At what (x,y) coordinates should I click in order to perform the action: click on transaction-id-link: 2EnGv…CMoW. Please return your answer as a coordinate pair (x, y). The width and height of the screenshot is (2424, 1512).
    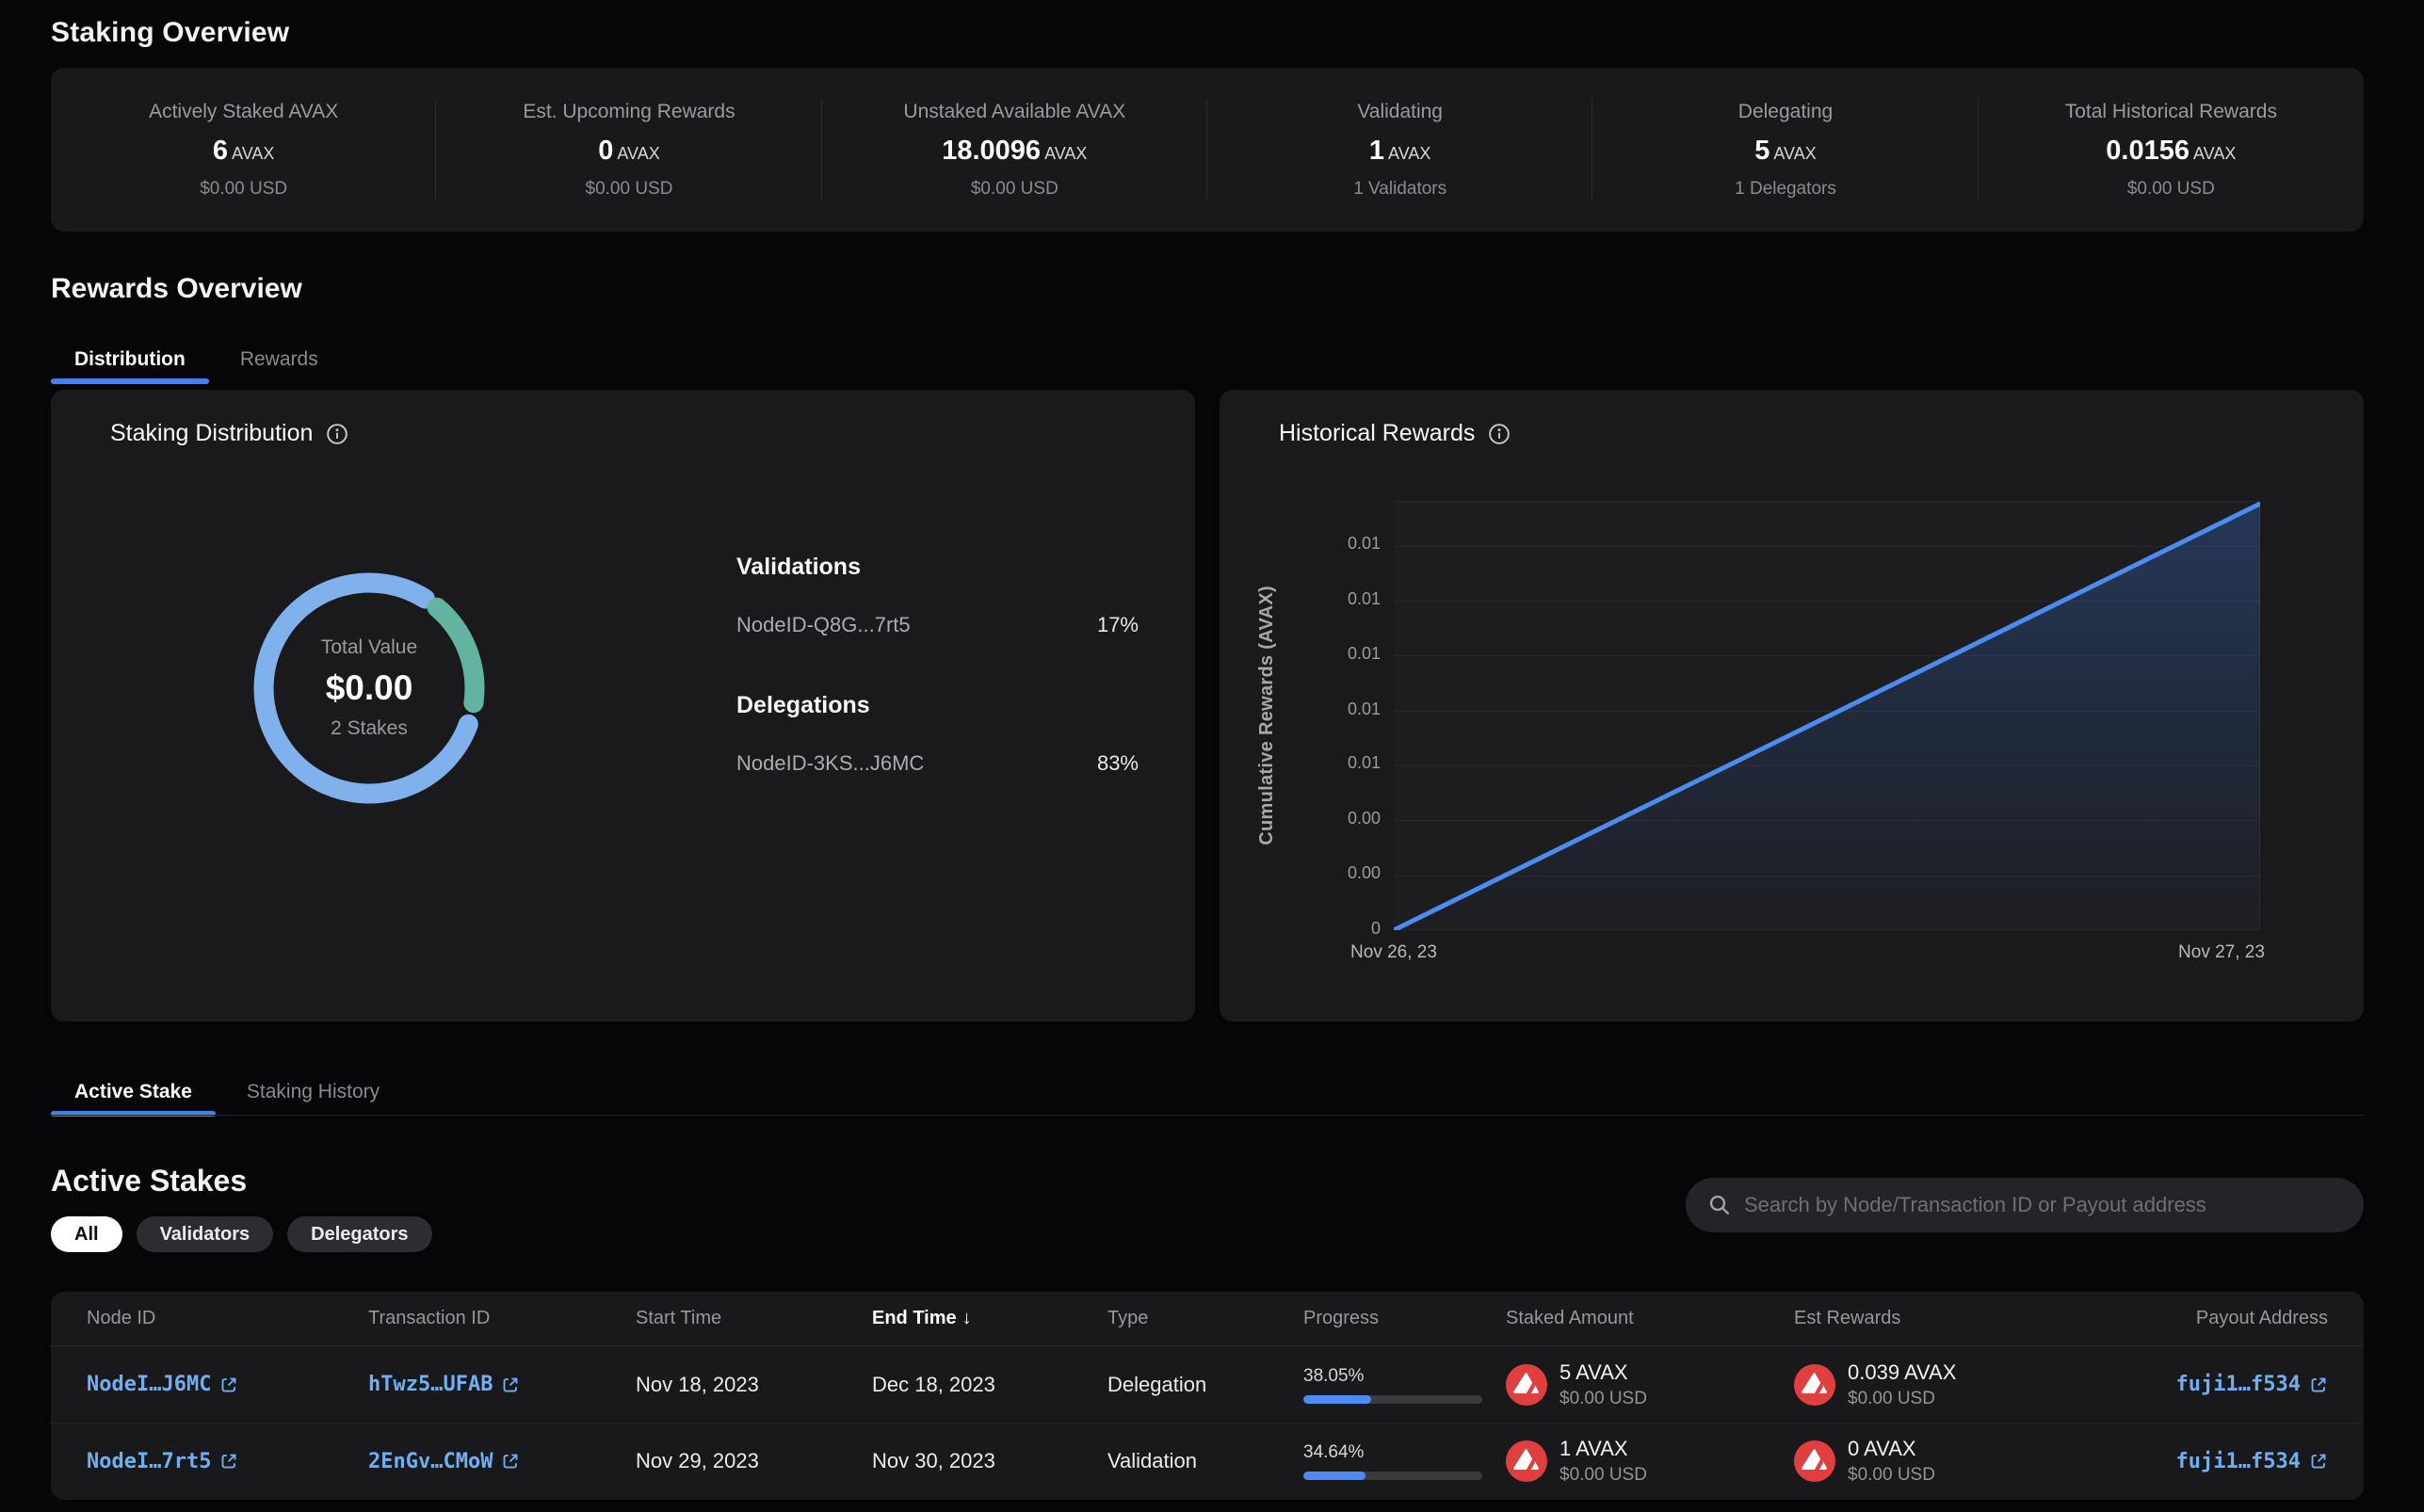
    Looking at the image, I should click on (502, 1461).